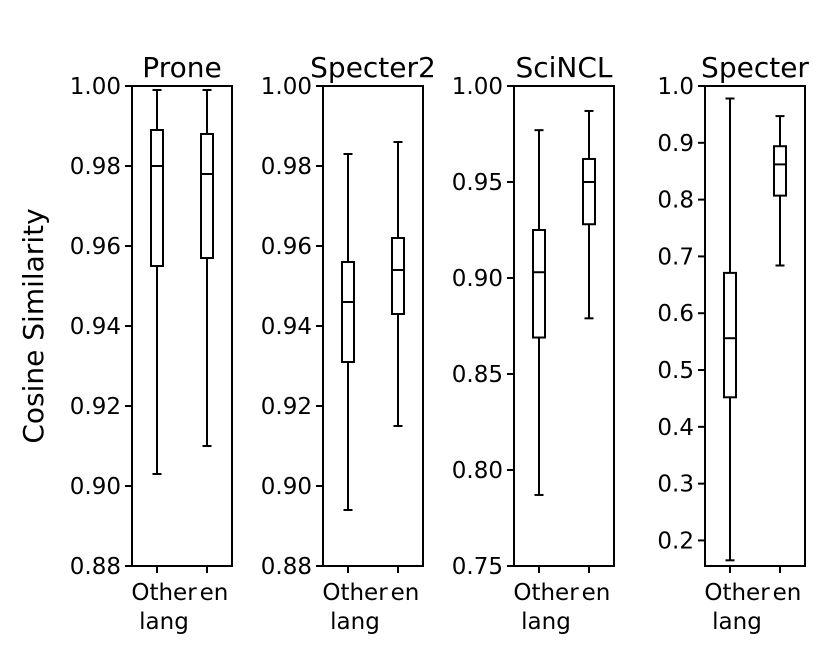 The image size is (830, 664). Describe the element at coordinates (755, 67) in the screenshot. I see `subplot-title: Specter` at that location.